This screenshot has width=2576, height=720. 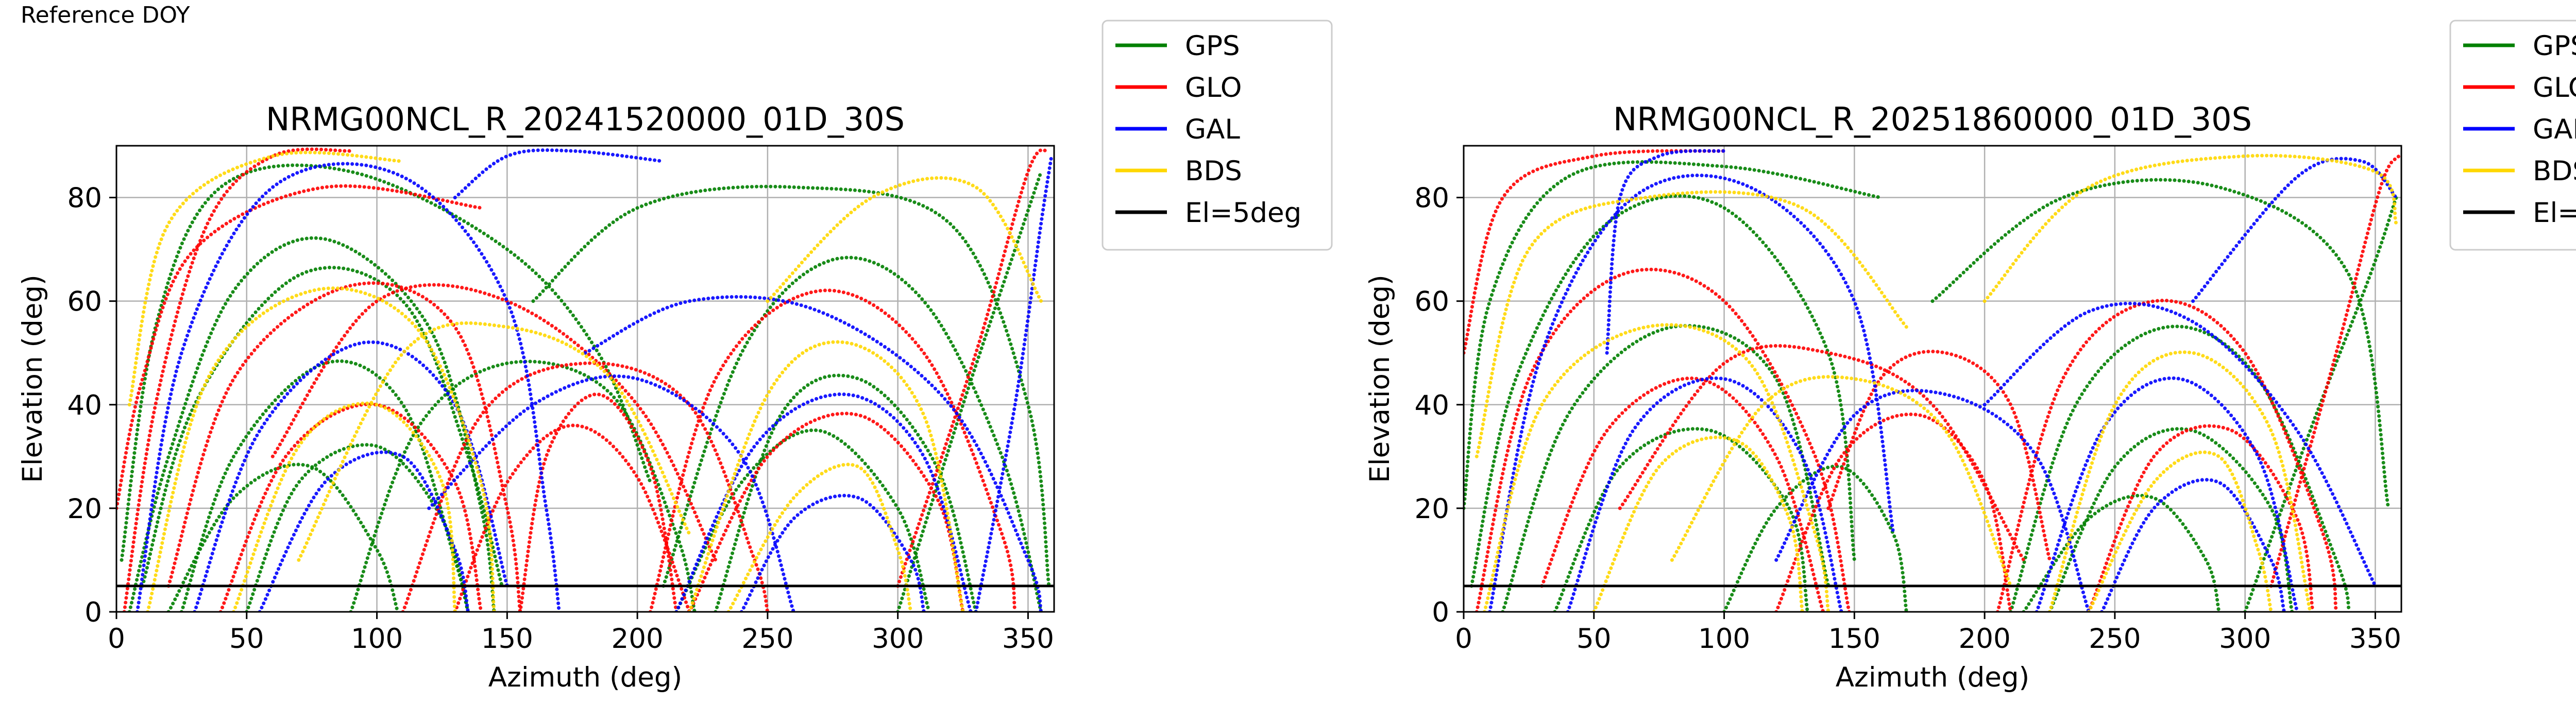 What do you see at coordinates (105, 15) in the screenshot?
I see `reference-doy-note: Reference DOY` at bounding box center [105, 15].